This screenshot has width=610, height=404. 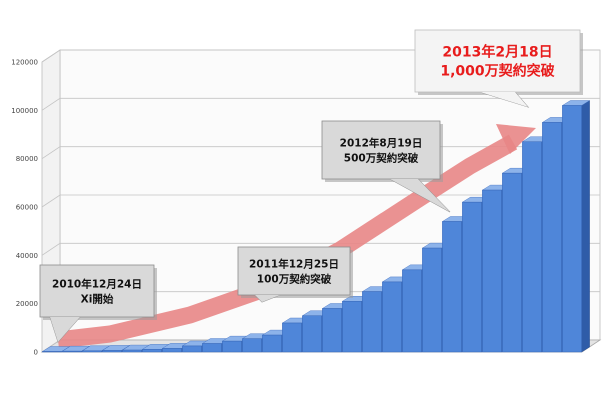 I want to click on callout-milestone: 2012年8月19日 500万契約突破, so click(x=386, y=166).